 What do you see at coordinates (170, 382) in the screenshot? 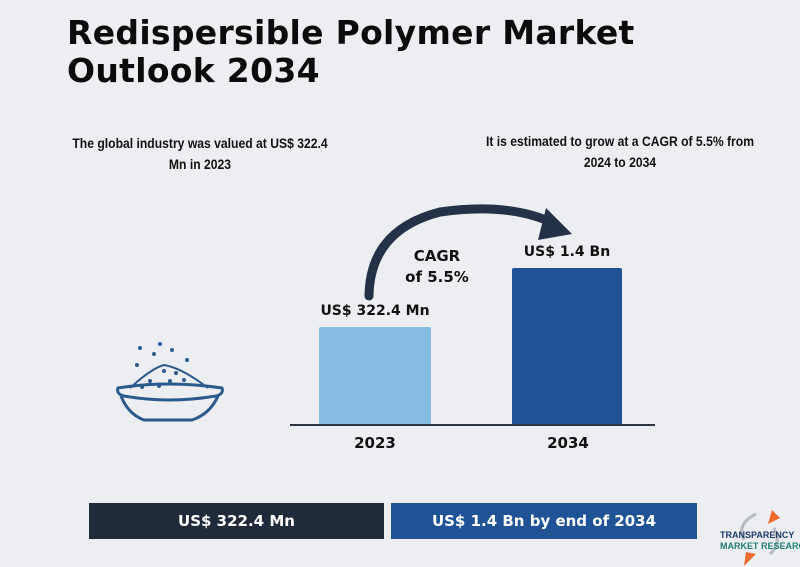
I see `powder-bowl-icon` at bounding box center [170, 382].